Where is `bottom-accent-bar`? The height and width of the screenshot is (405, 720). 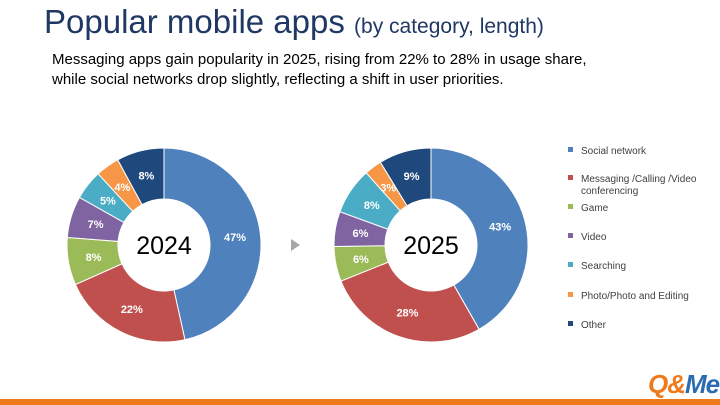 bottom-accent-bar is located at coordinates (360, 402).